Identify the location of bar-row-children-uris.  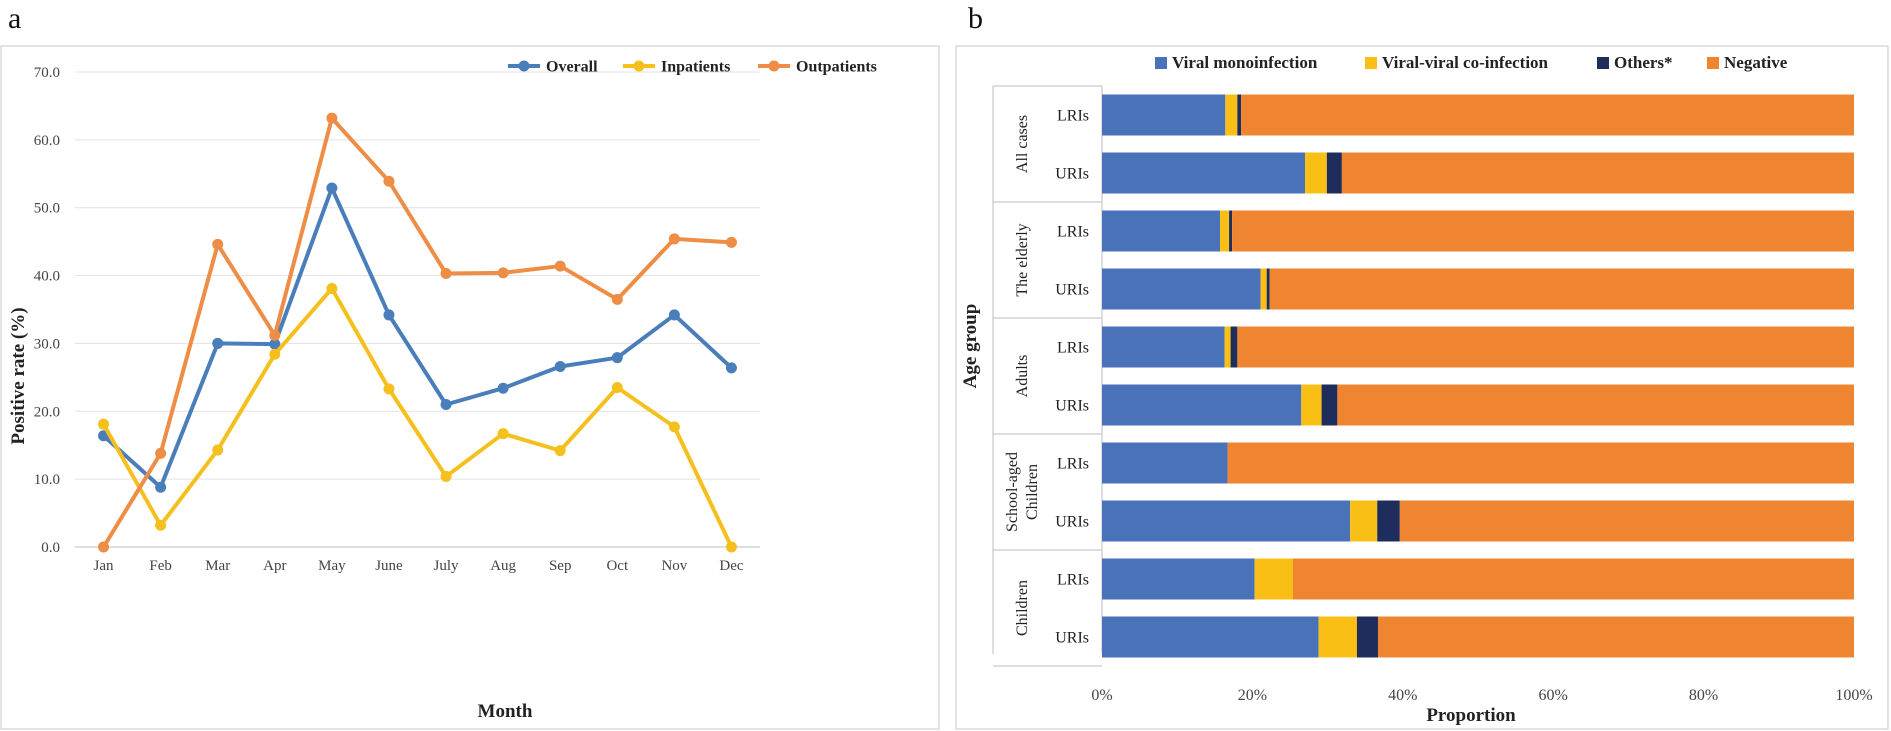
(1478, 637).